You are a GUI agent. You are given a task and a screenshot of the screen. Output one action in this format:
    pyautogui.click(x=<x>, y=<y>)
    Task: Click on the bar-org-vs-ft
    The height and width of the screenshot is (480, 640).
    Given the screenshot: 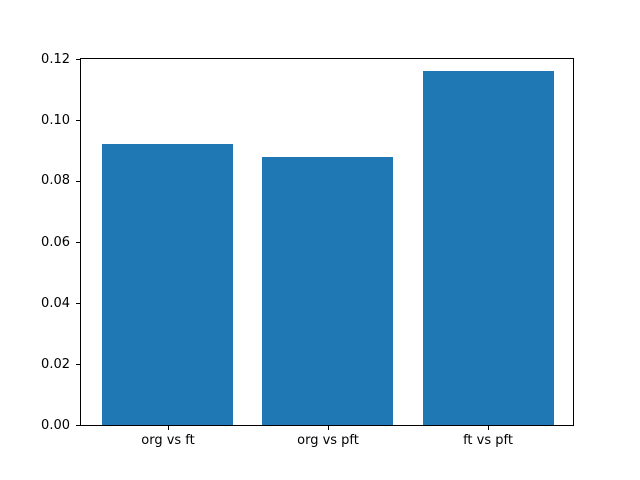 What is the action you would take?
    pyautogui.click(x=167, y=284)
    